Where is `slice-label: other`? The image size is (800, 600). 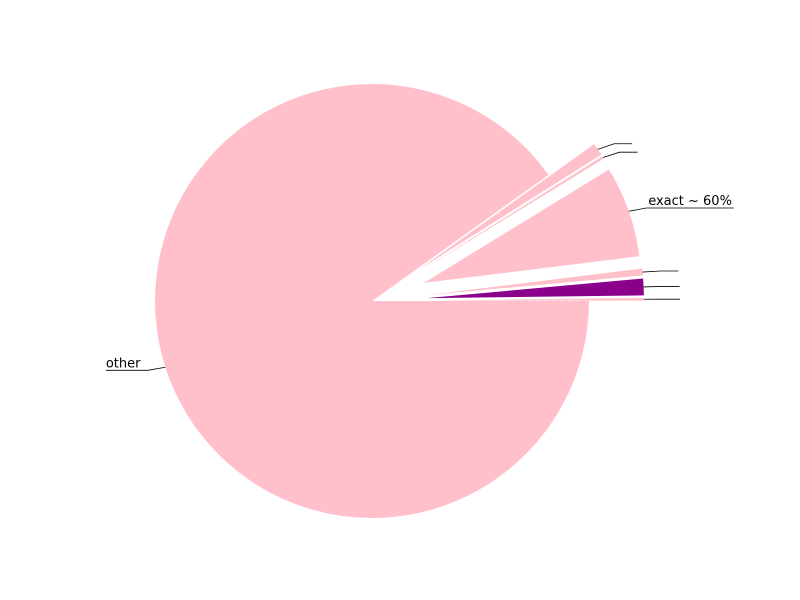 slice-label: other is located at coordinates (123, 363).